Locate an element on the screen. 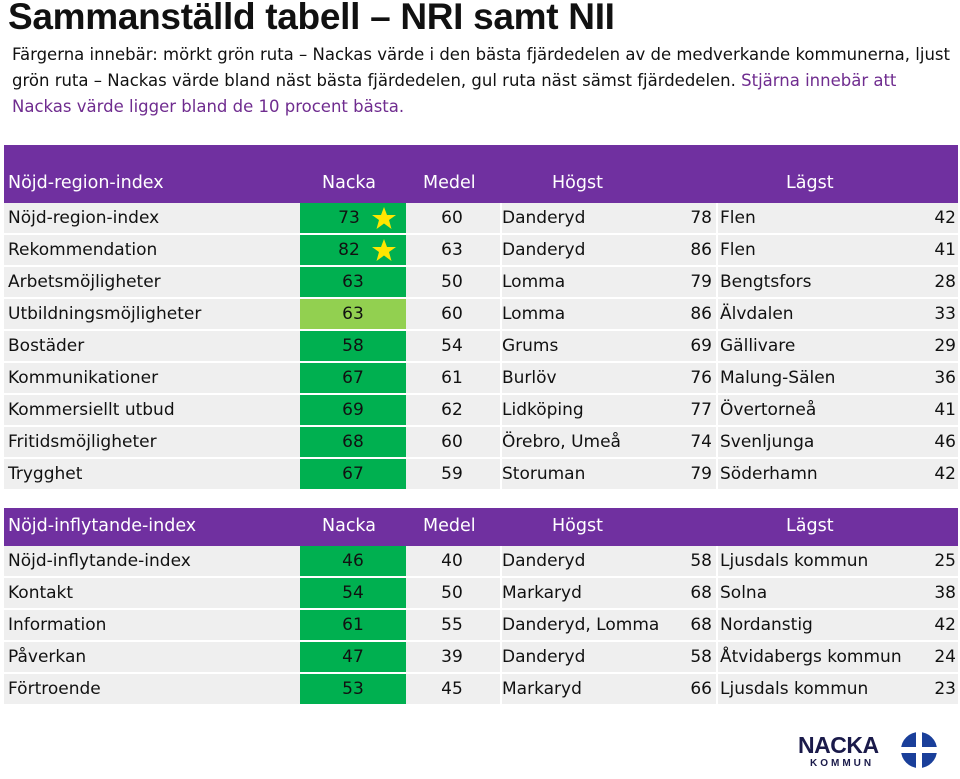 This screenshot has width=960, height=779. high-value: 78 is located at coordinates (701, 218).